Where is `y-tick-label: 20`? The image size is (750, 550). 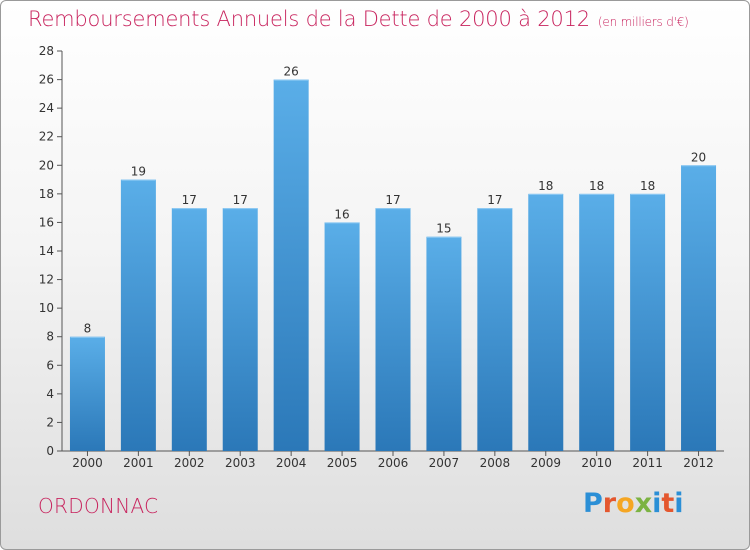
y-tick-label: 20 is located at coordinates (46, 165).